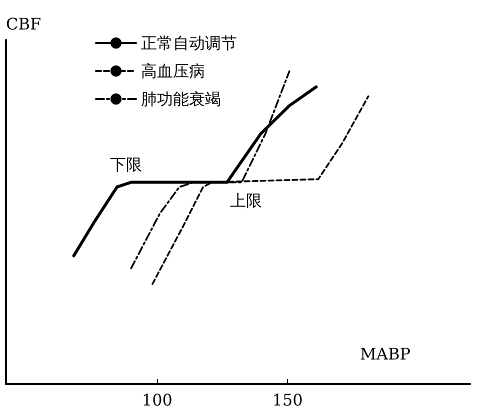 This screenshot has width=490, height=412. What do you see at coordinates (126, 164) in the screenshot?
I see `annotation: 下限` at bounding box center [126, 164].